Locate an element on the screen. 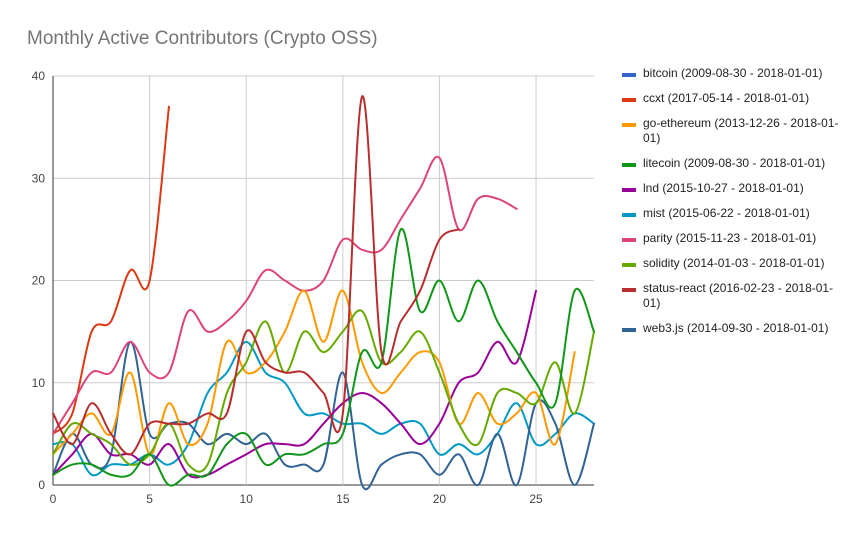 The image size is (863, 533). y-tick-label: 40 is located at coordinates (39, 76).